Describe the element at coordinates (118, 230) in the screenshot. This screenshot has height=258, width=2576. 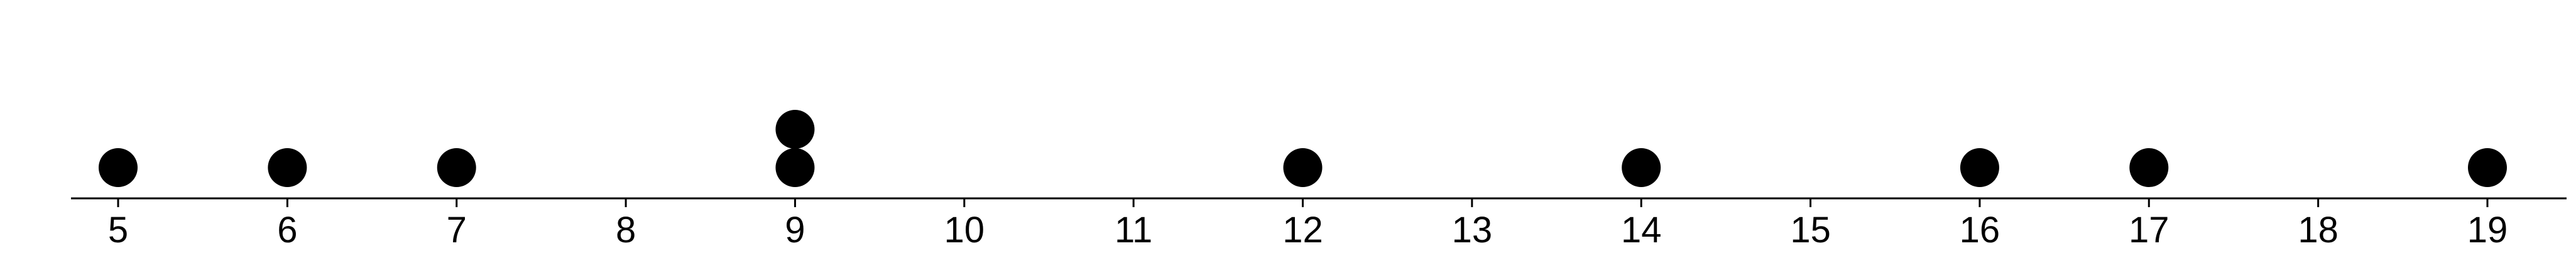
I see `x-tick-label: 5` at that location.